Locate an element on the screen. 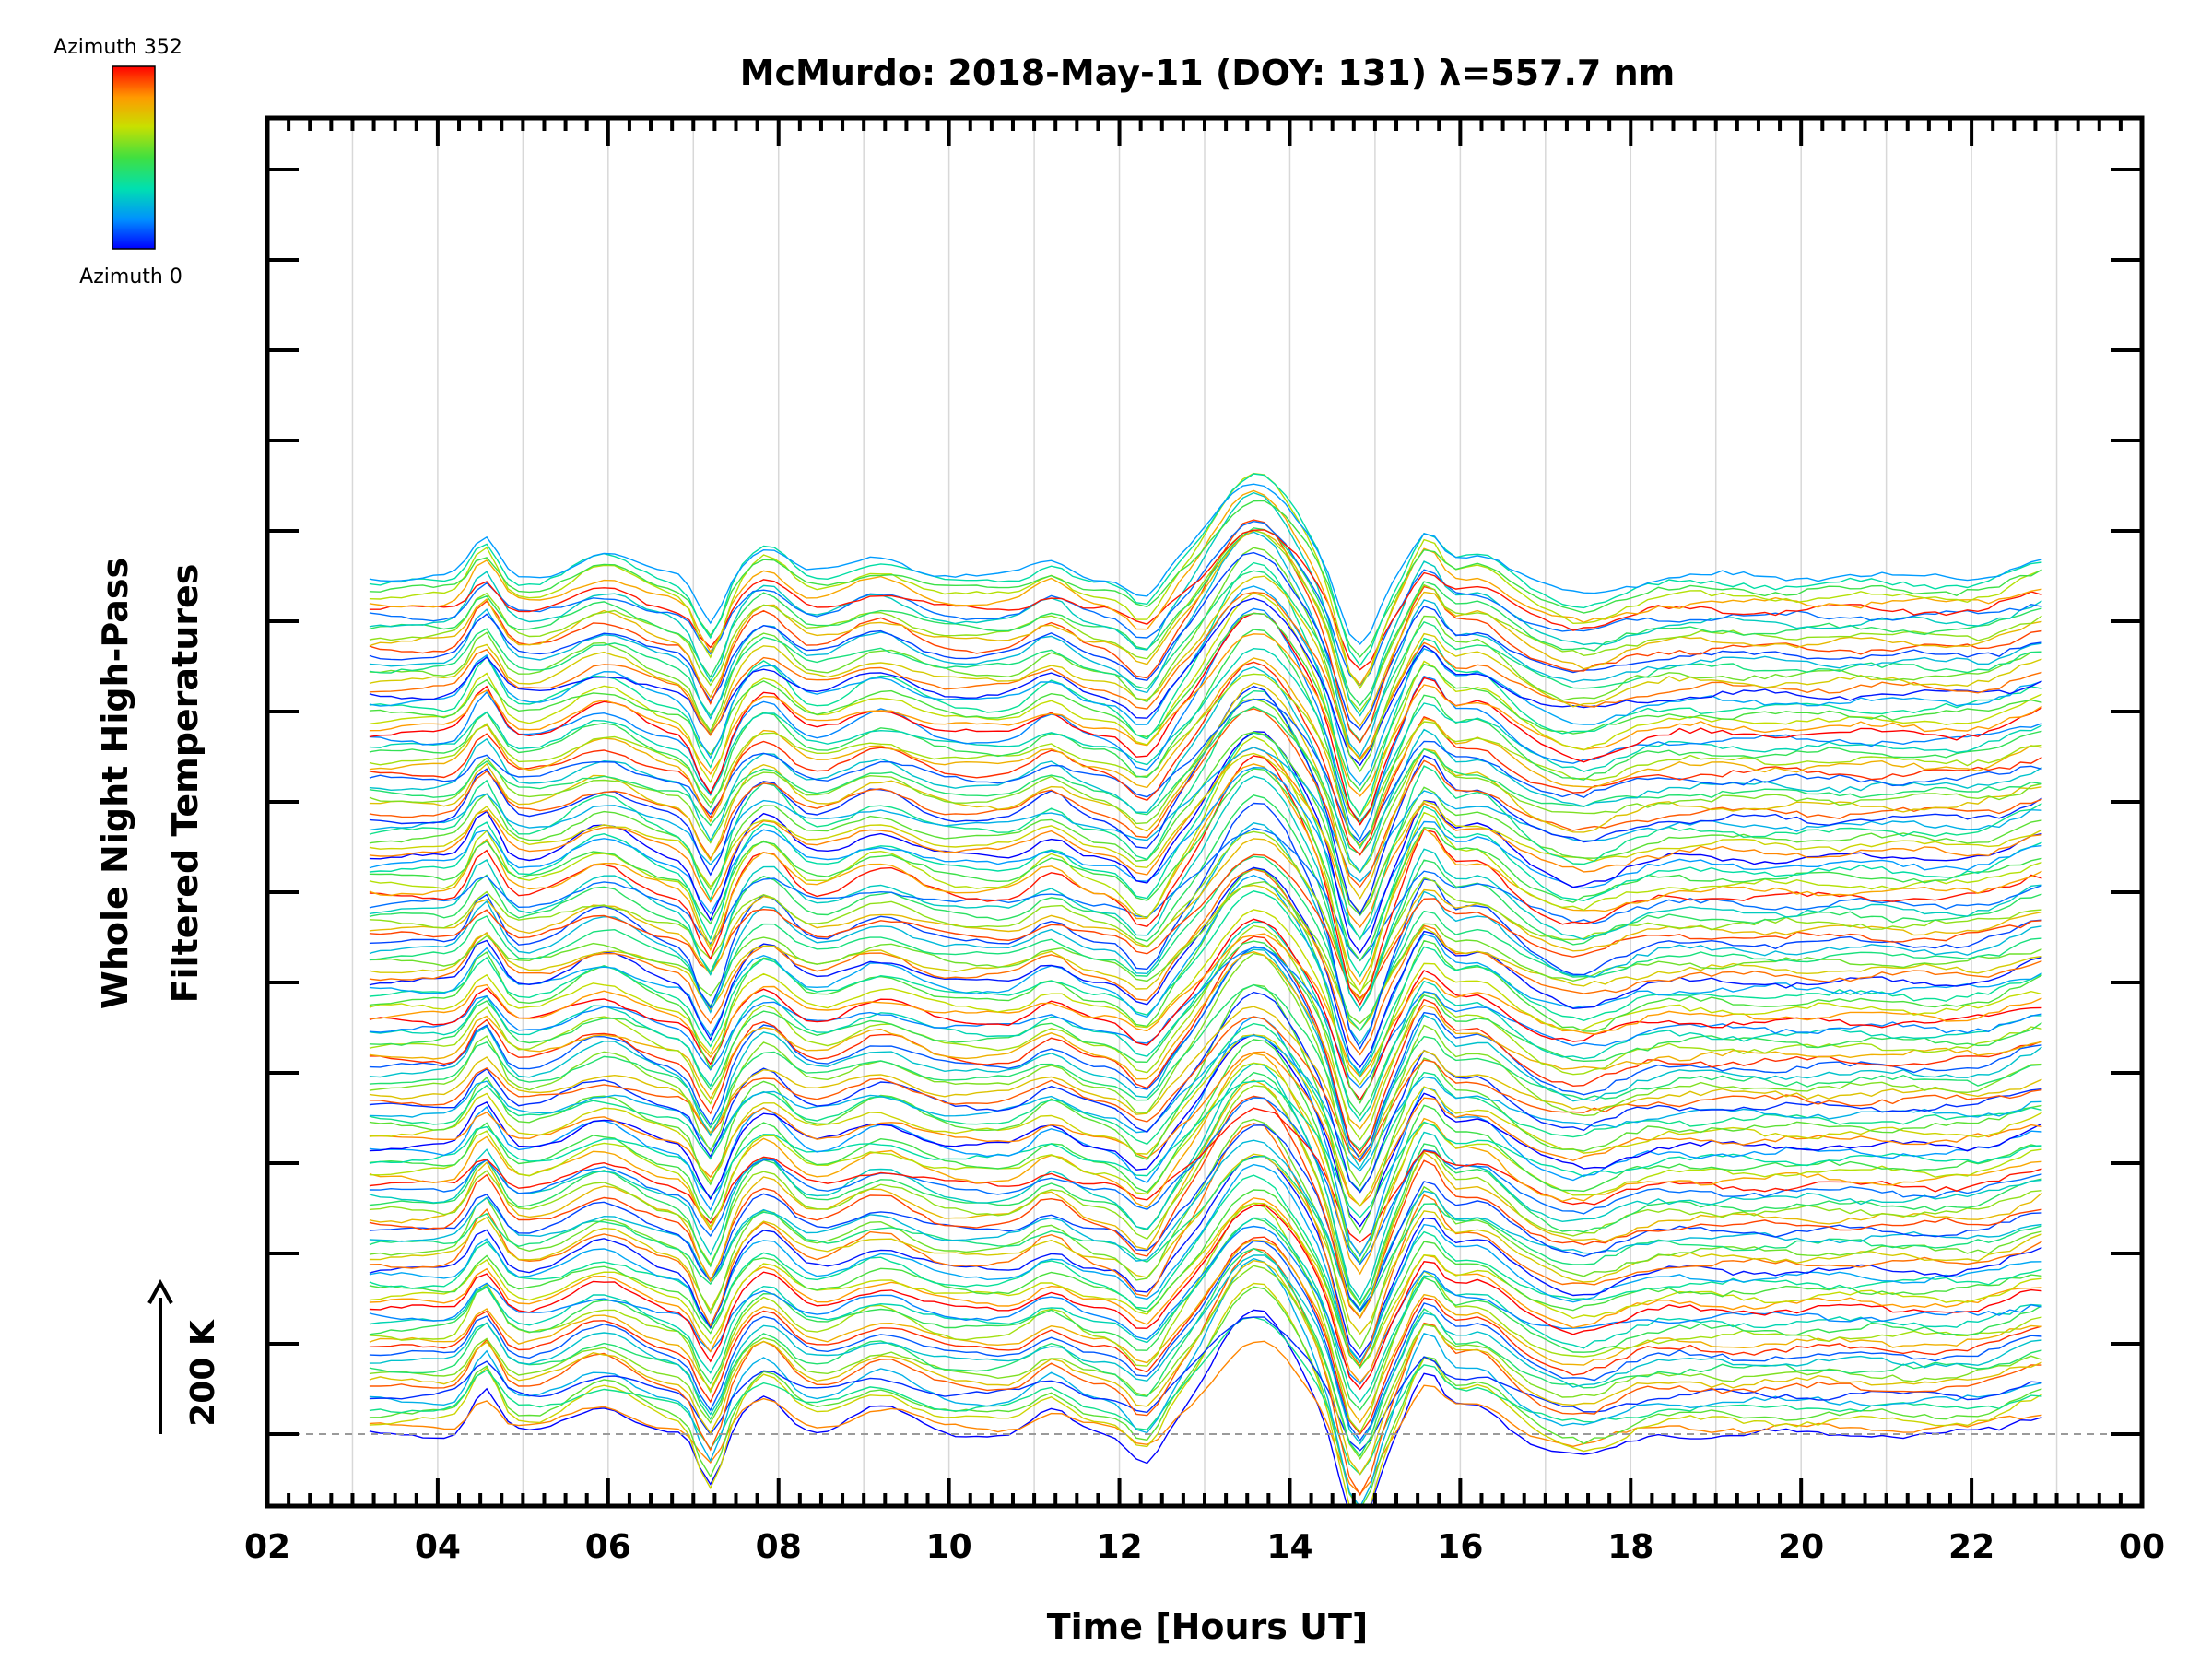 The height and width of the screenshot is (1659, 2212). x-tick-label: 02 is located at coordinates (267, 1547).